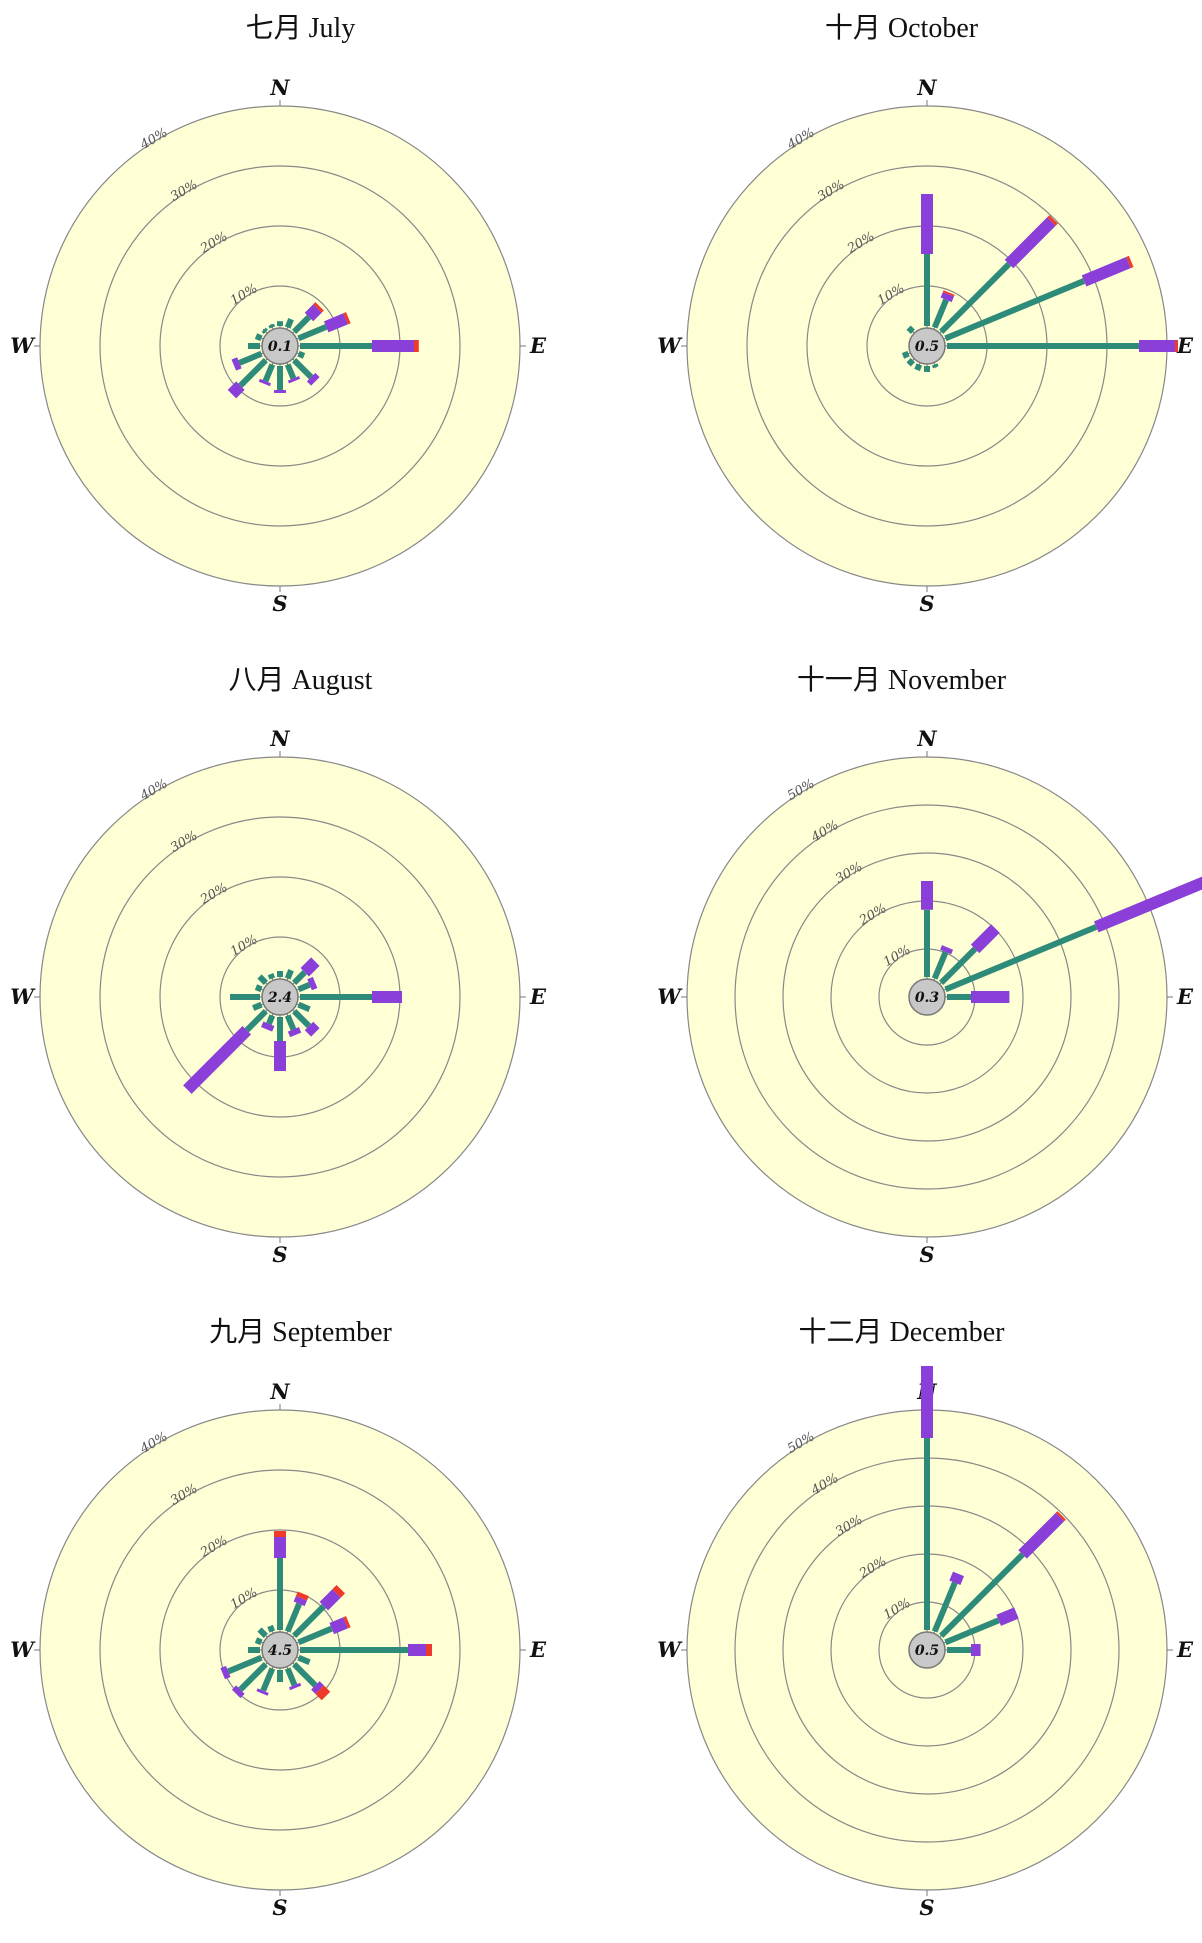  Describe the element at coordinates (901, 680) in the screenshot. I see `chart-title: 十一月 November` at that location.